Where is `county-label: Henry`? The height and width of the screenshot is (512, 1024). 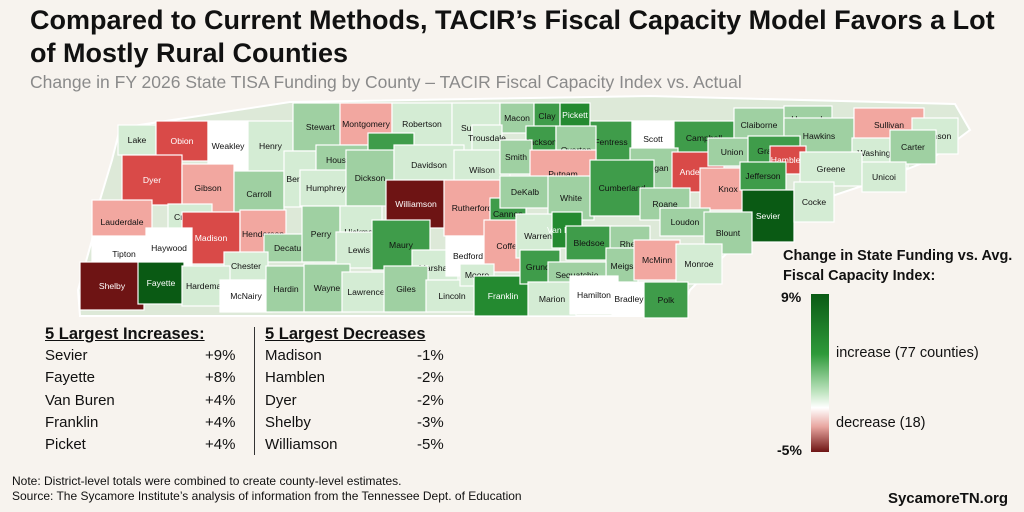
county-label: Henry is located at coordinates (271, 146).